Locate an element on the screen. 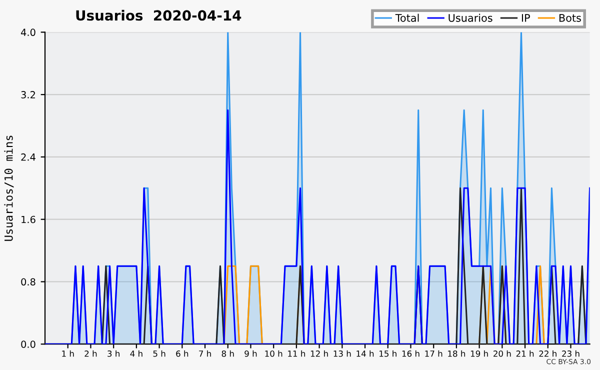 The height and width of the screenshot is (370, 600). x-tick-label: 12 h is located at coordinates (319, 353).